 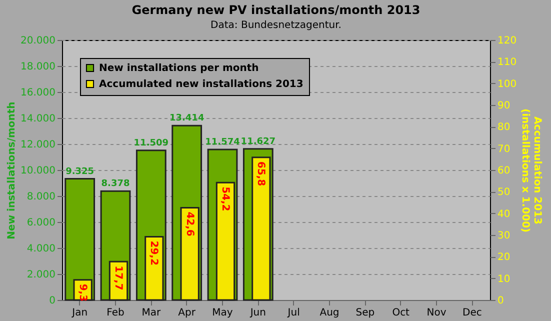 I want to click on y2-tick-label: 100, so click(x=507, y=84).